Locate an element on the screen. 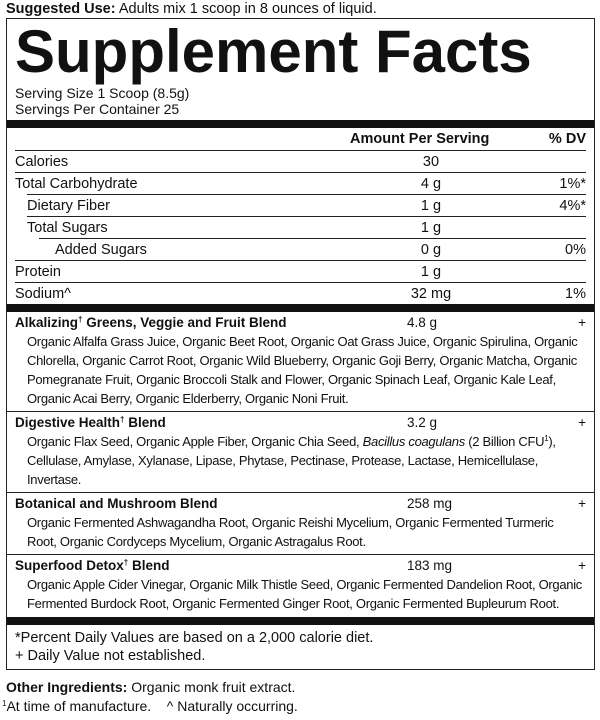 The image size is (600, 720). nutrient-row: Sodium^ 32 mg 1% is located at coordinates (300, 293).